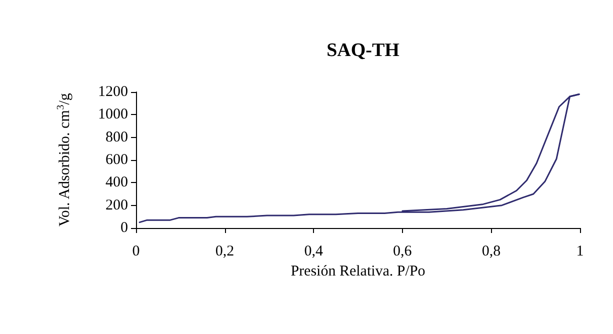  Describe the element at coordinates (580, 252) in the screenshot. I see `x-tick-label: 1` at that location.